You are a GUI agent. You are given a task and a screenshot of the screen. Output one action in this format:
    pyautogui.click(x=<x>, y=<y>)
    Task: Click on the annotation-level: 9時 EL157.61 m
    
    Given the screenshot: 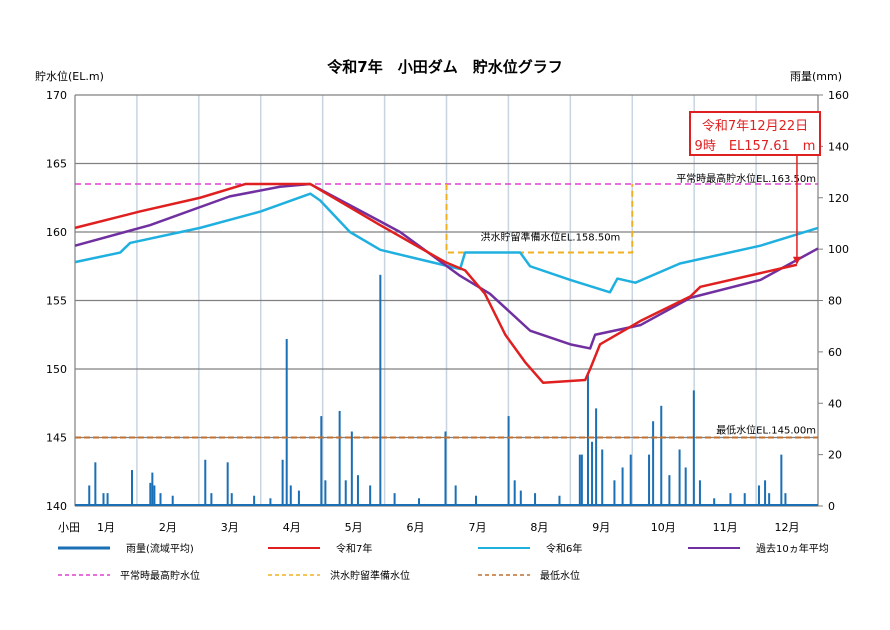 What is the action you would take?
    pyautogui.click(x=755, y=146)
    